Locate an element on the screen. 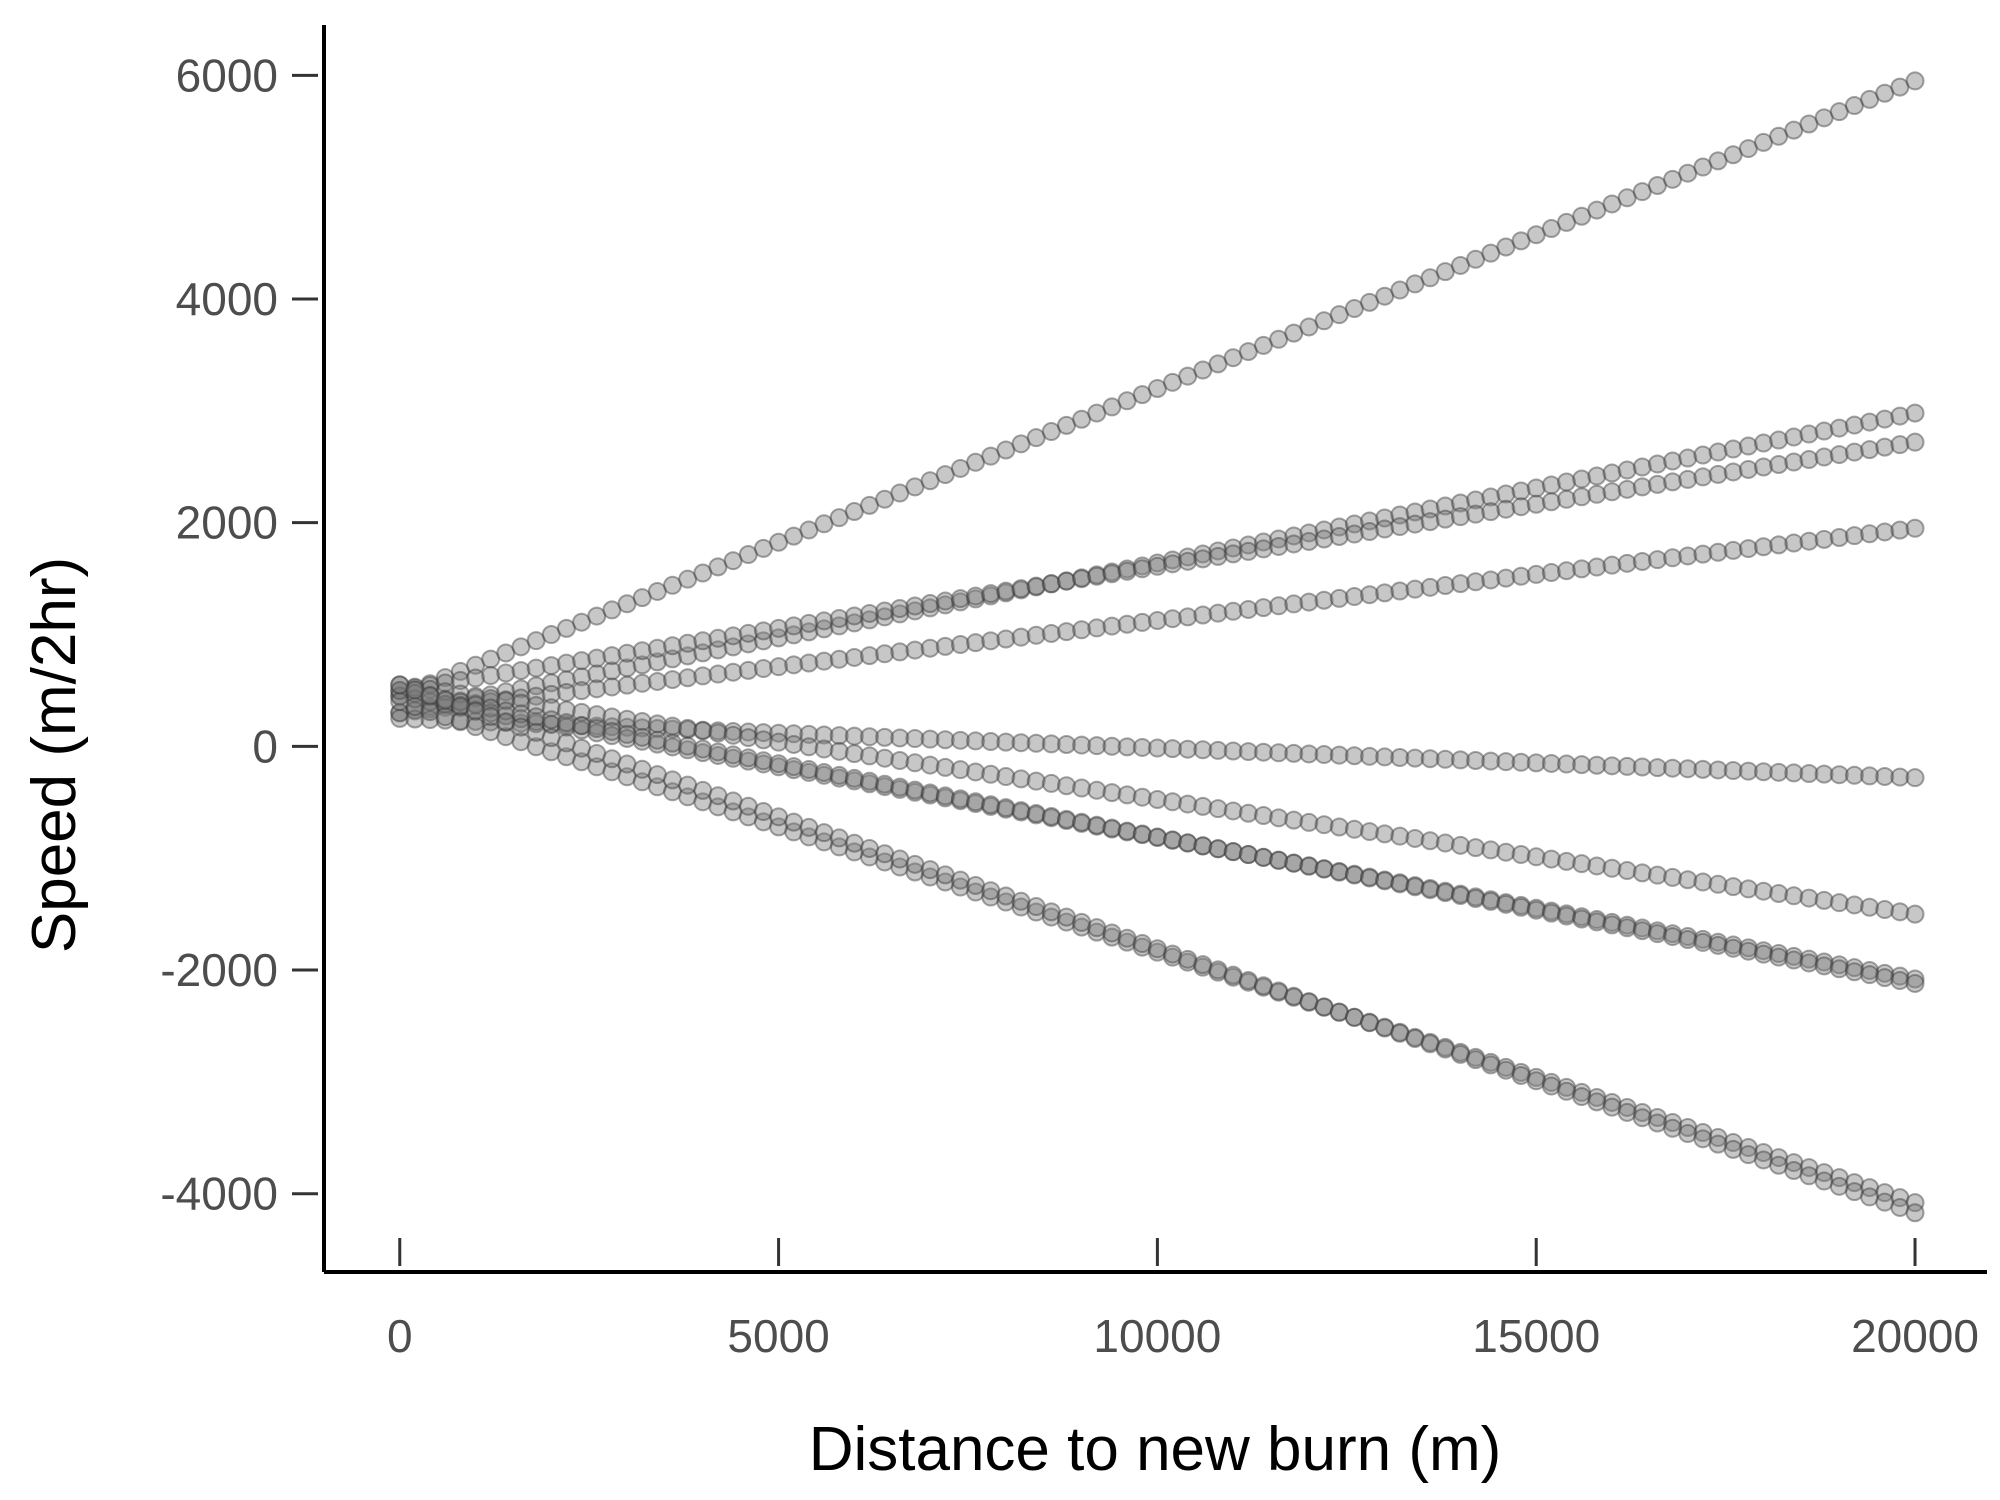  x-tick-label: 20000 is located at coordinates (1915, 1336).